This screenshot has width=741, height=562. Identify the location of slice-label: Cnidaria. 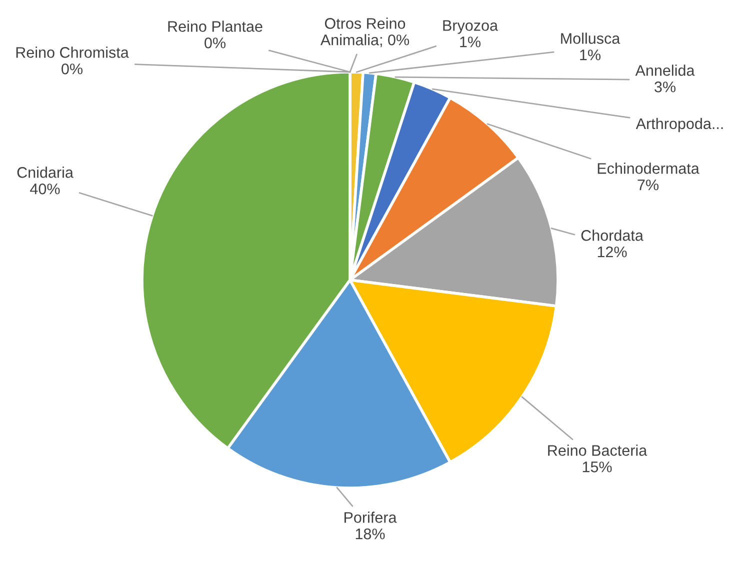
(45, 172).